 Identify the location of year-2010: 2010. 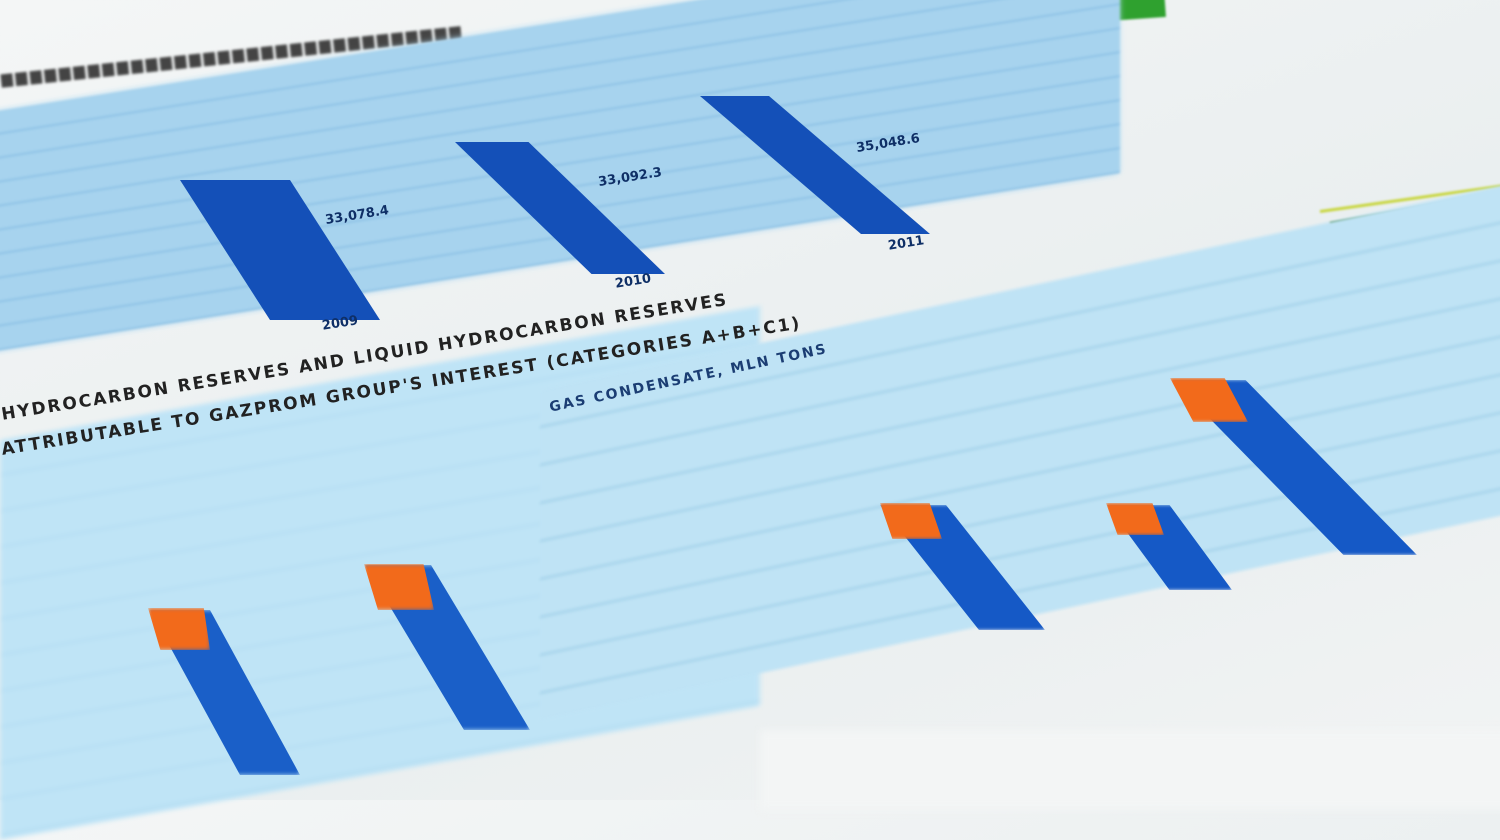
(633, 281).